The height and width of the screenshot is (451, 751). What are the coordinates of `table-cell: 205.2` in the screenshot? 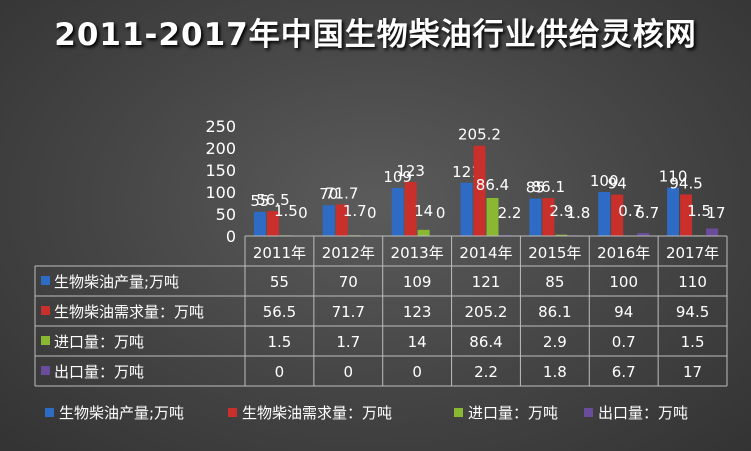 It's located at (486, 312).